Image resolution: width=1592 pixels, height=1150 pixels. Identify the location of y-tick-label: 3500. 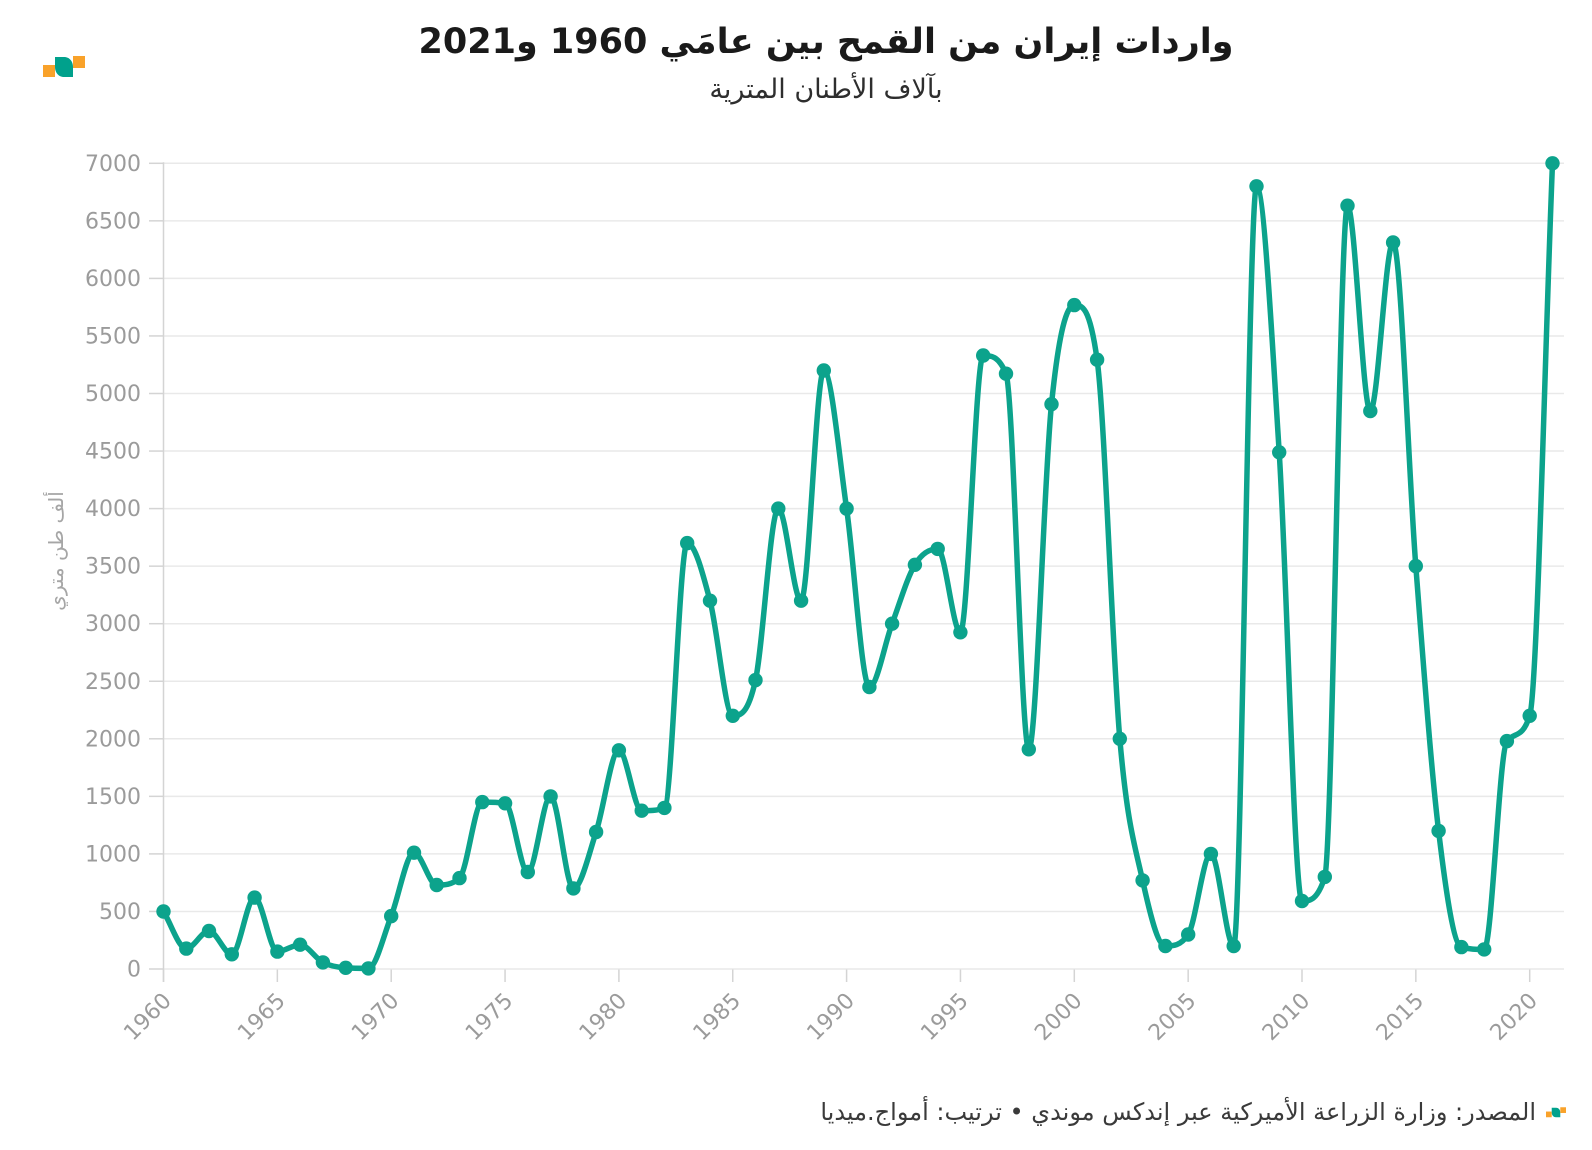
(113, 567).